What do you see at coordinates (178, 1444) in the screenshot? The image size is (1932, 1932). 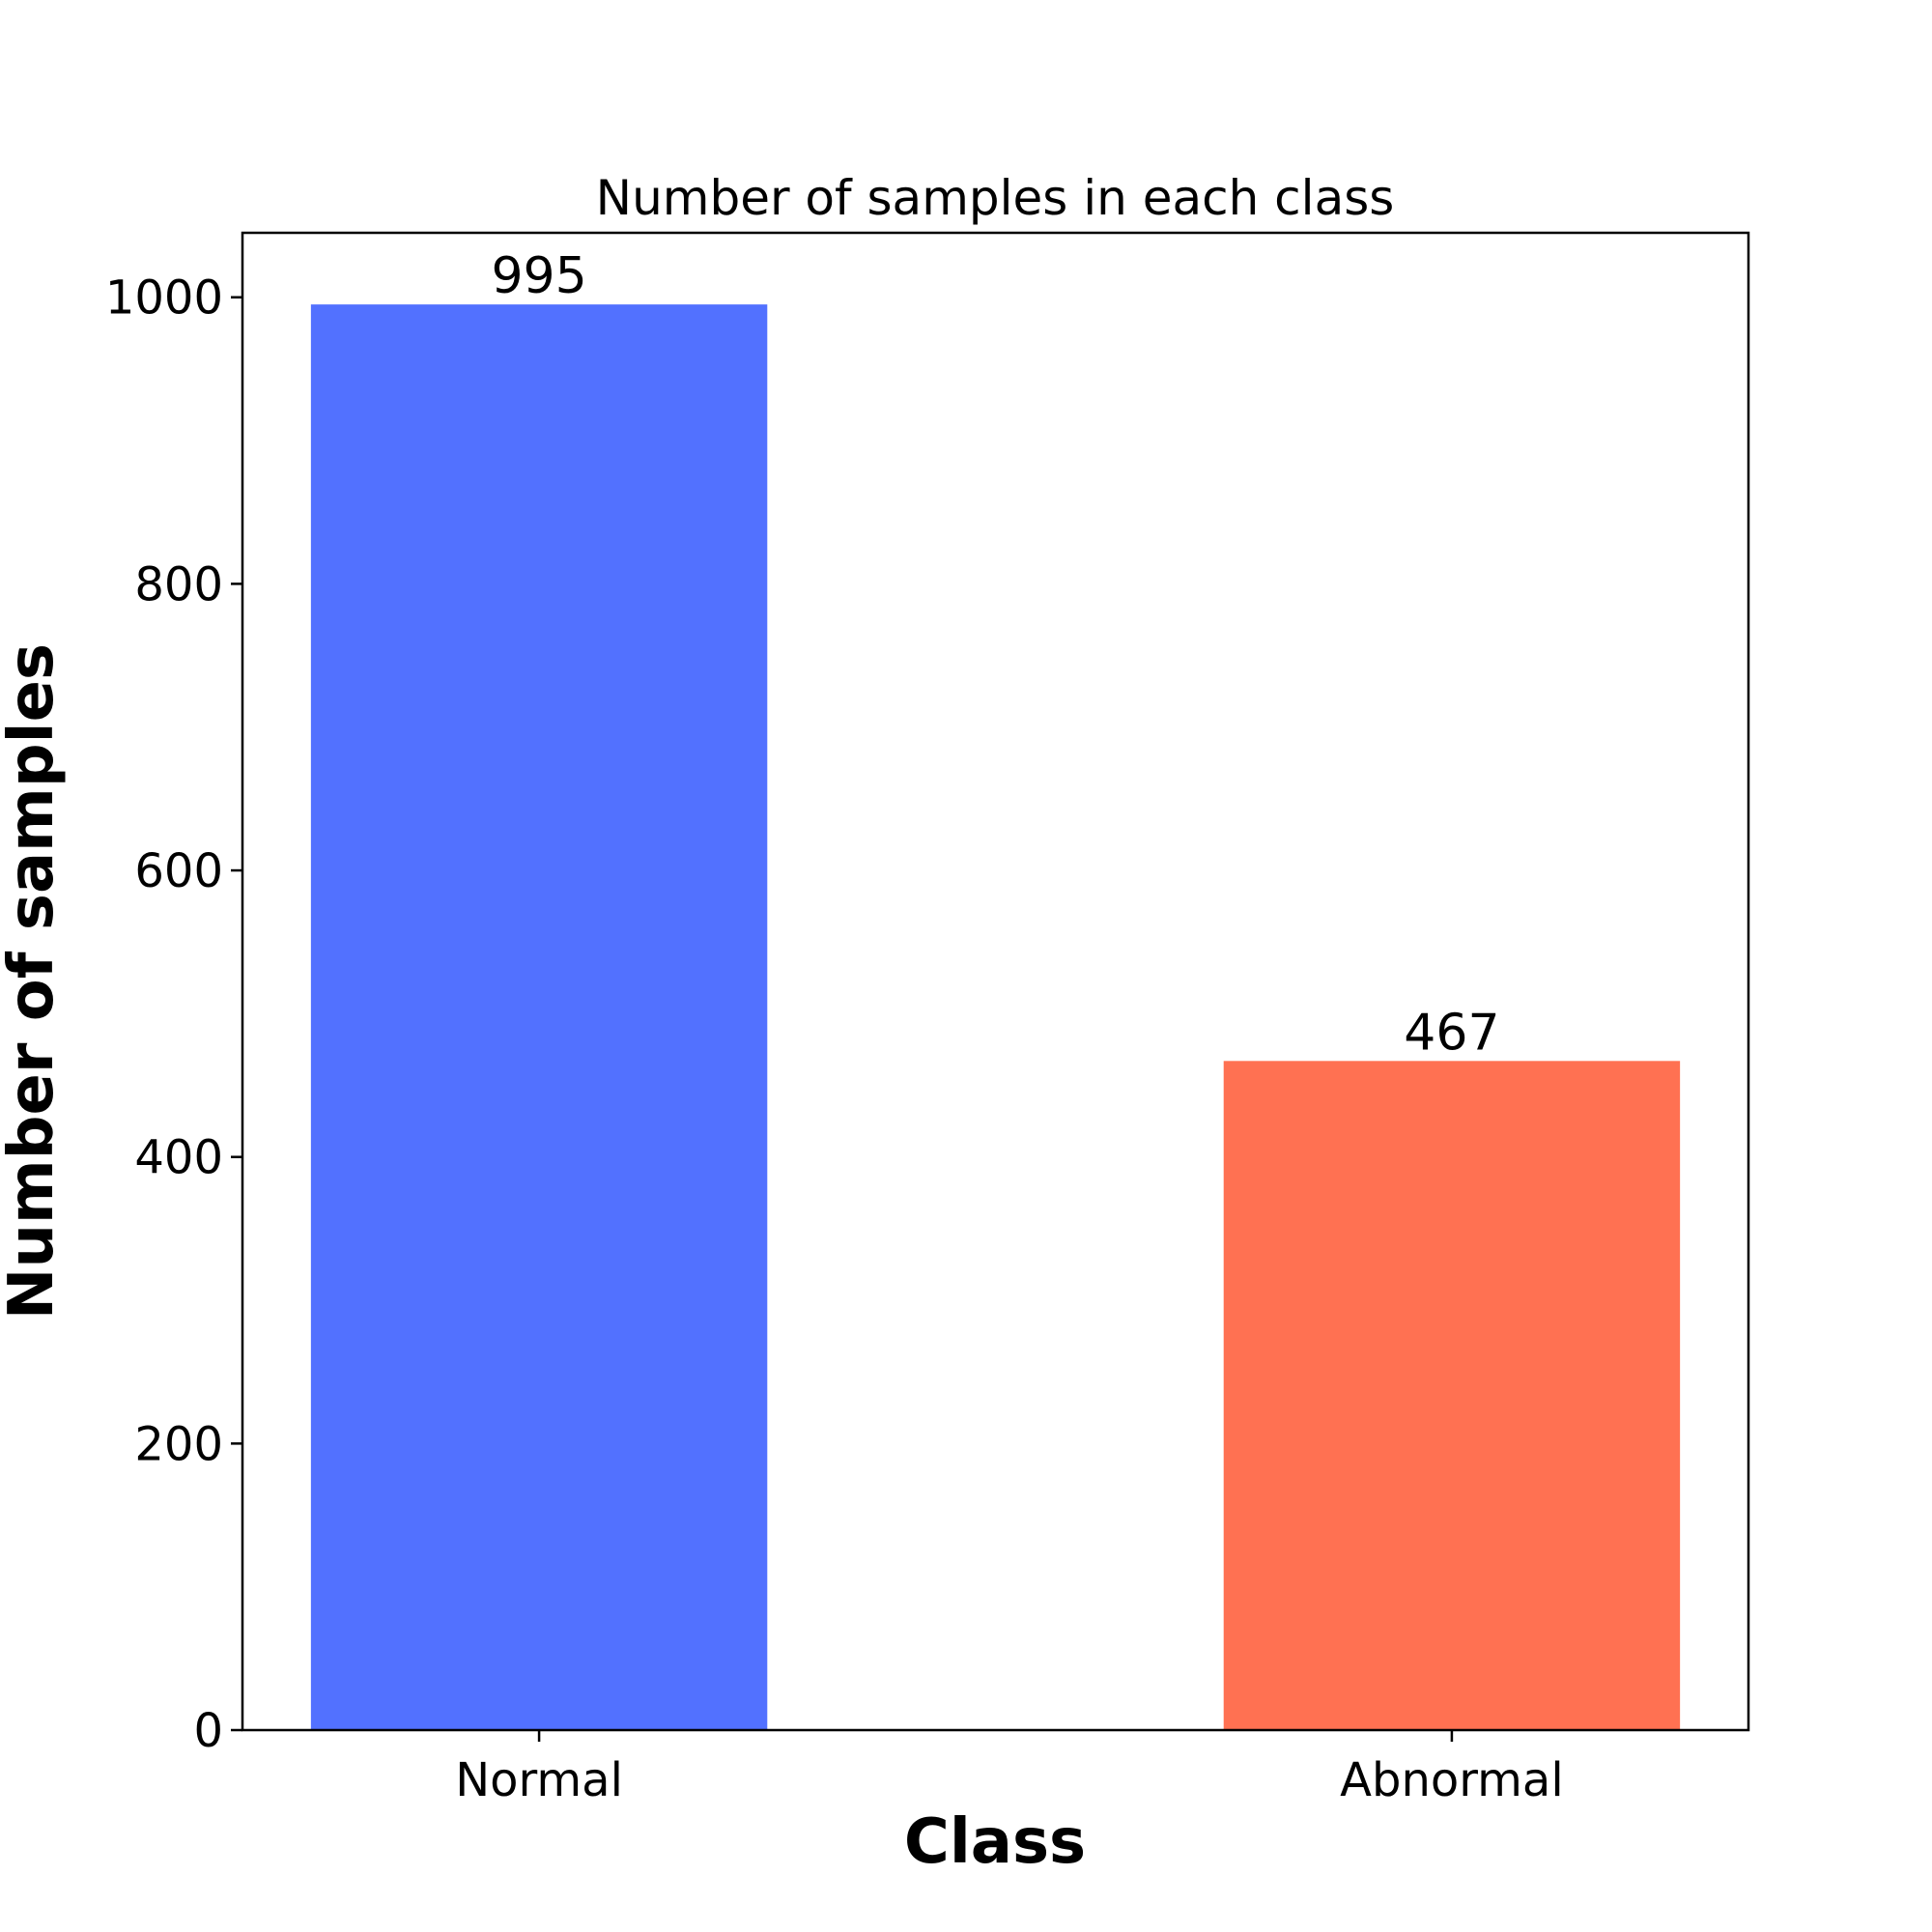 I see `y-tick-label-200: 200` at bounding box center [178, 1444].